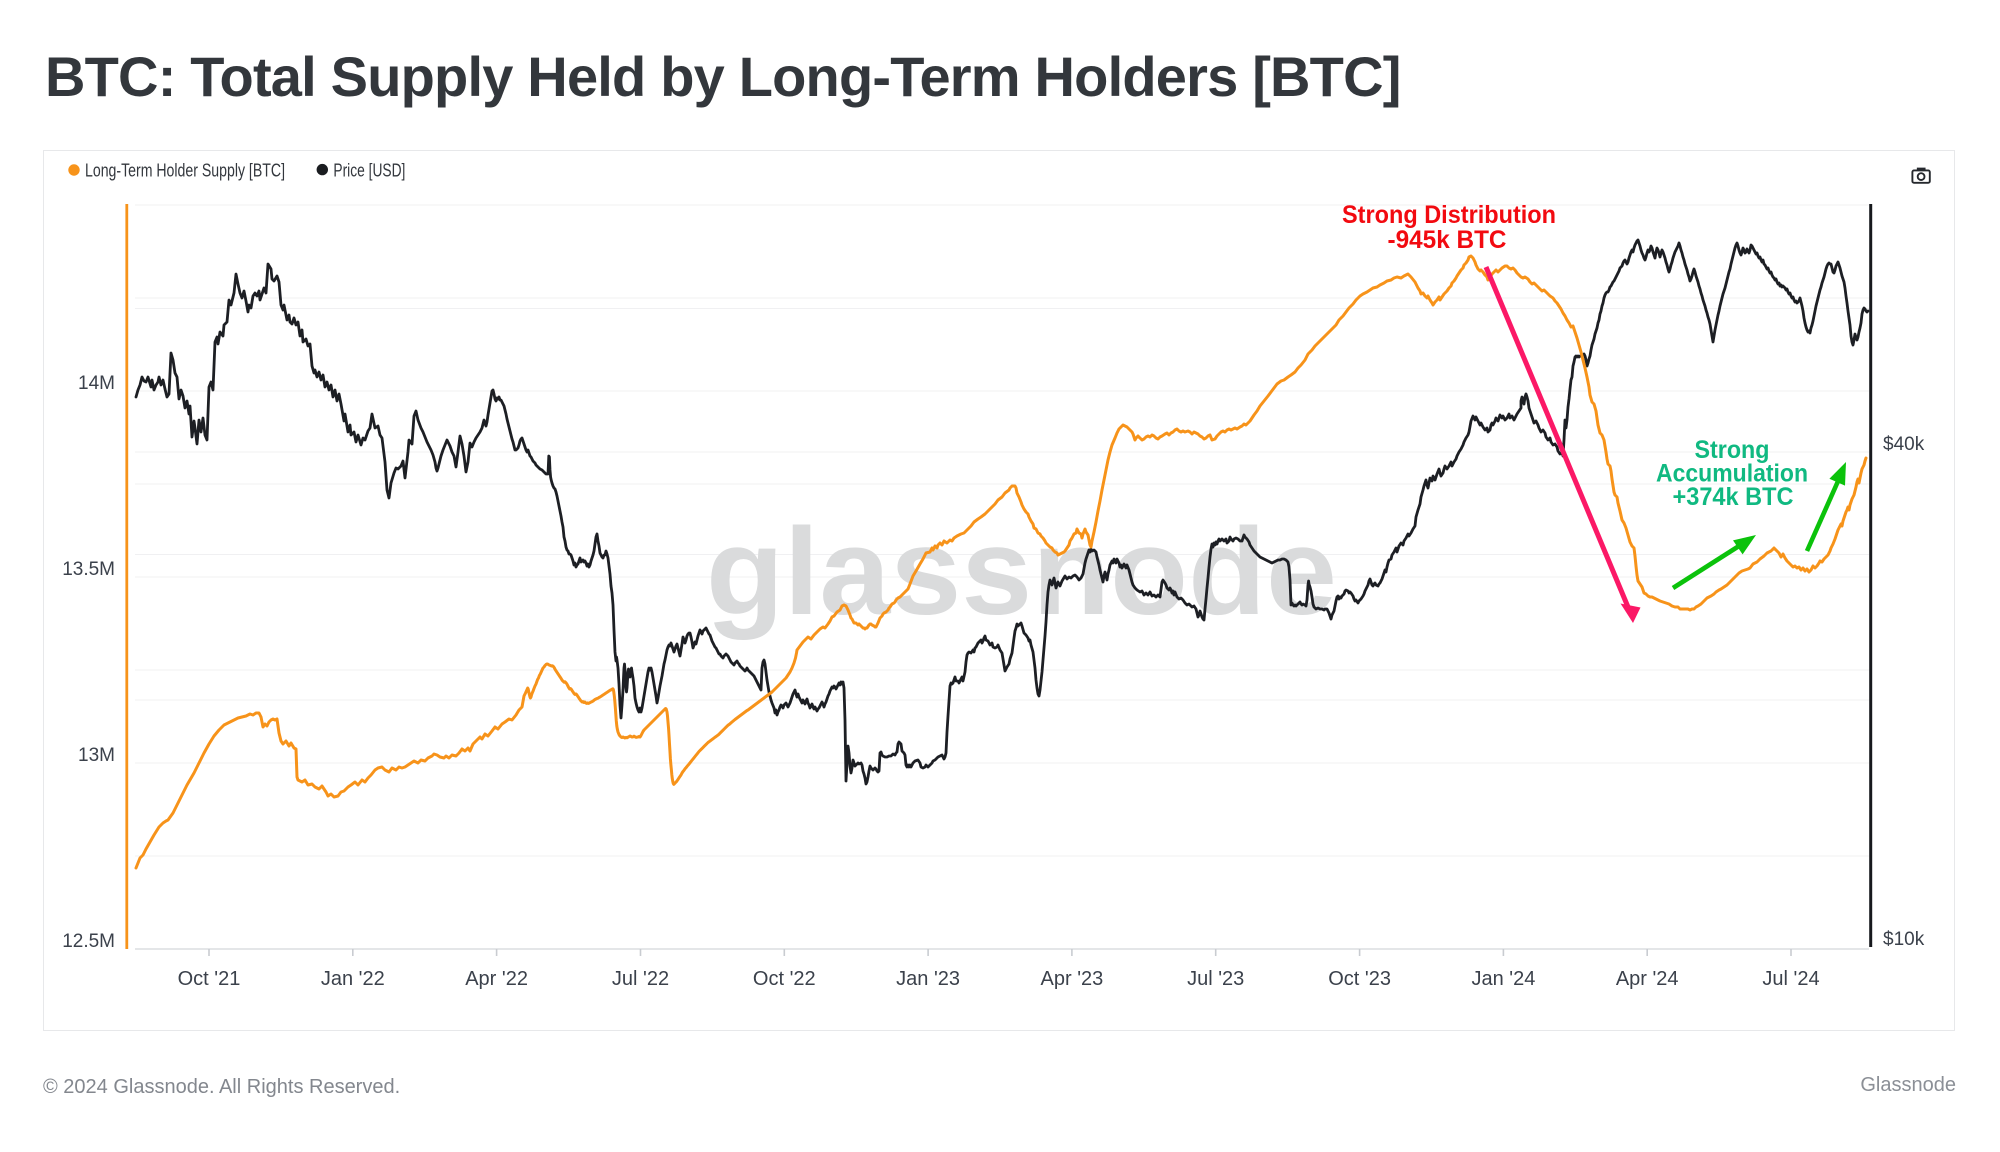 The image size is (2000, 1152). What do you see at coordinates (928, 979) in the screenshot?
I see `svg-text: Jan '23` at bounding box center [928, 979].